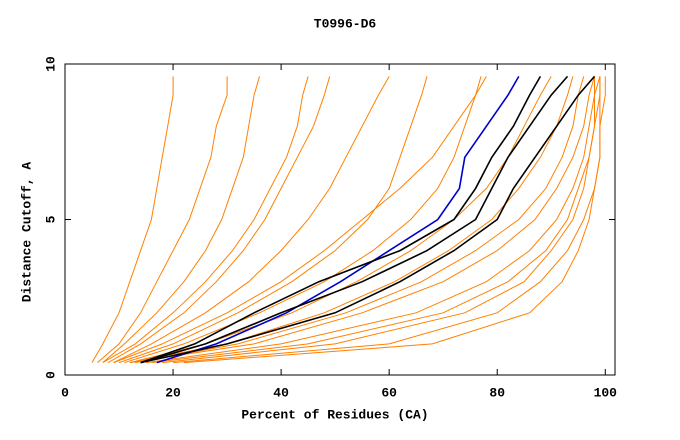  What do you see at coordinates (389, 392) in the screenshot?
I see `x-tick-label: 60` at bounding box center [389, 392].